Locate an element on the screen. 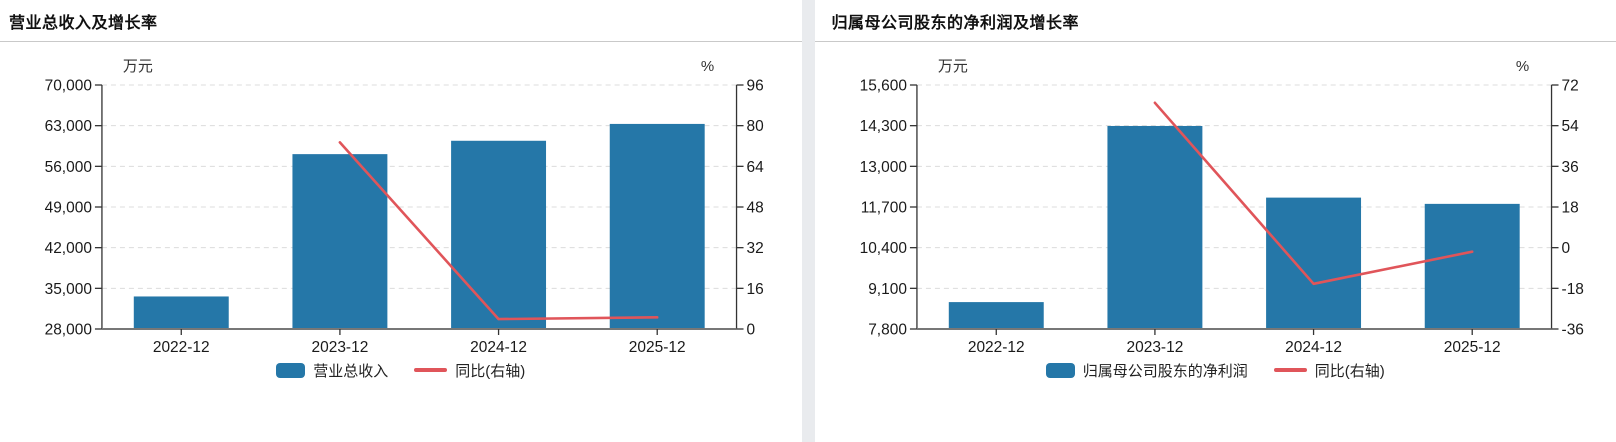 The image size is (1616, 442). revenue-chart-legend: 营业总收入 同比(右轴) is located at coordinates (401, 370).